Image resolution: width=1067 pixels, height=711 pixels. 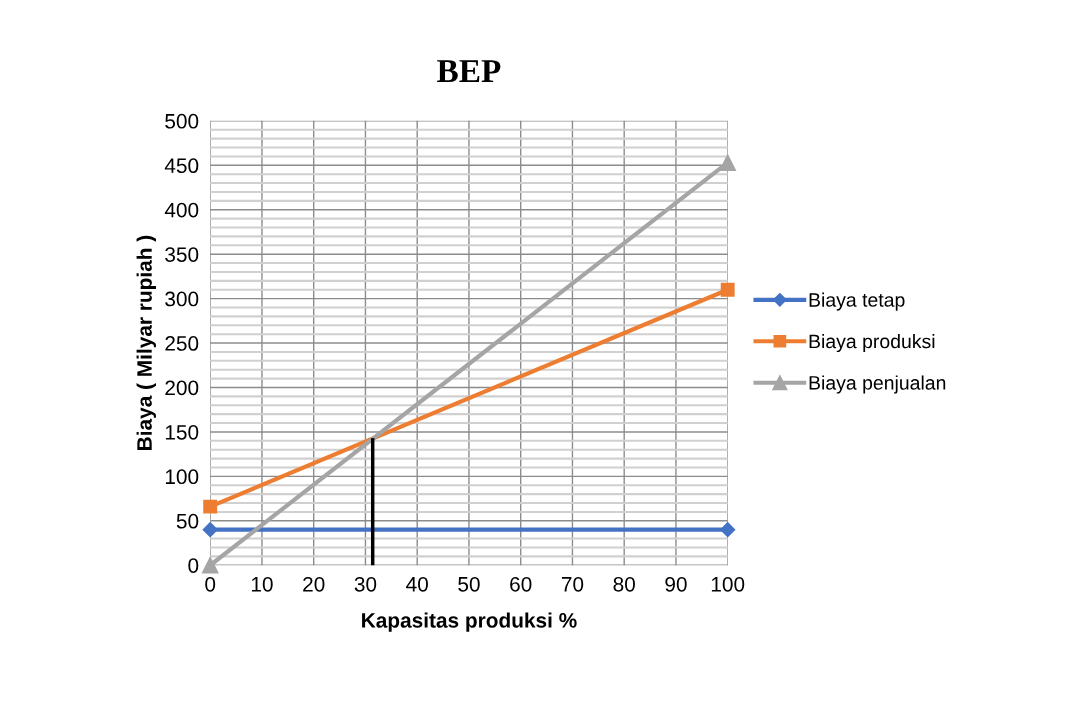 What do you see at coordinates (181, 210) in the screenshot?
I see `y-tick-label: 400` at bounding box center [181, 210].